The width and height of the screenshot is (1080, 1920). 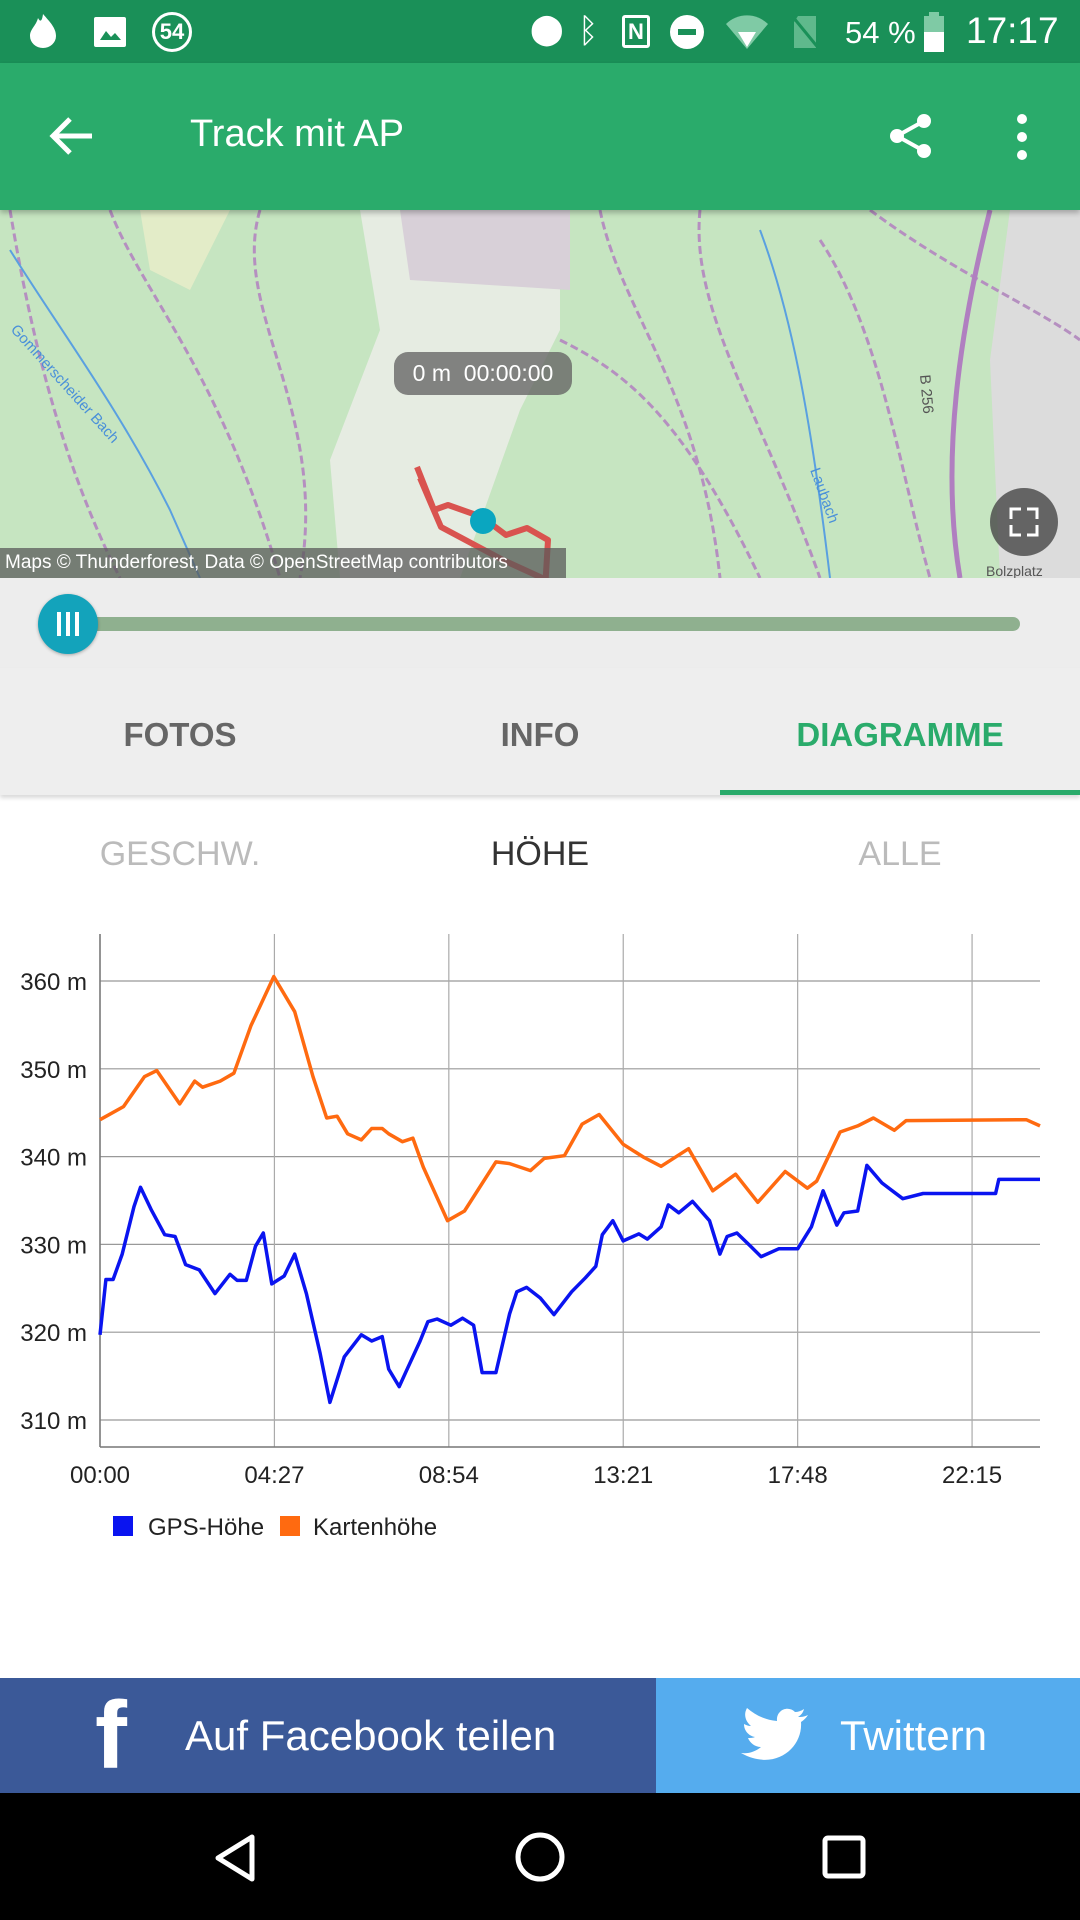 I want to click on more-options-icon, so click(x=1022, y=137).